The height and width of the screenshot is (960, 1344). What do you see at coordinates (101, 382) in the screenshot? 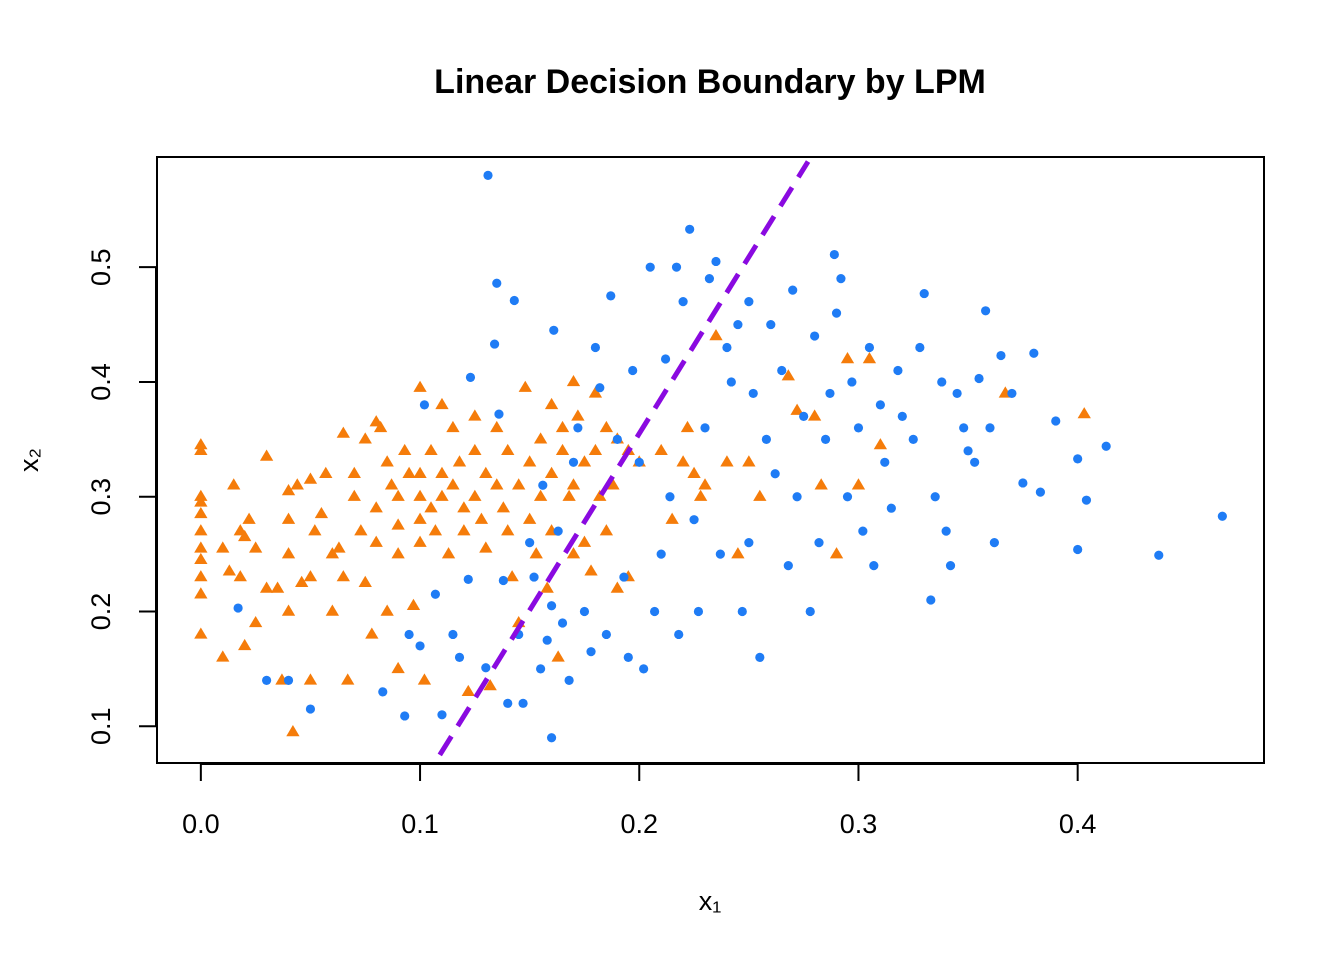
I see `y-tick-label: 0.4` at bounding box center [101, 382].